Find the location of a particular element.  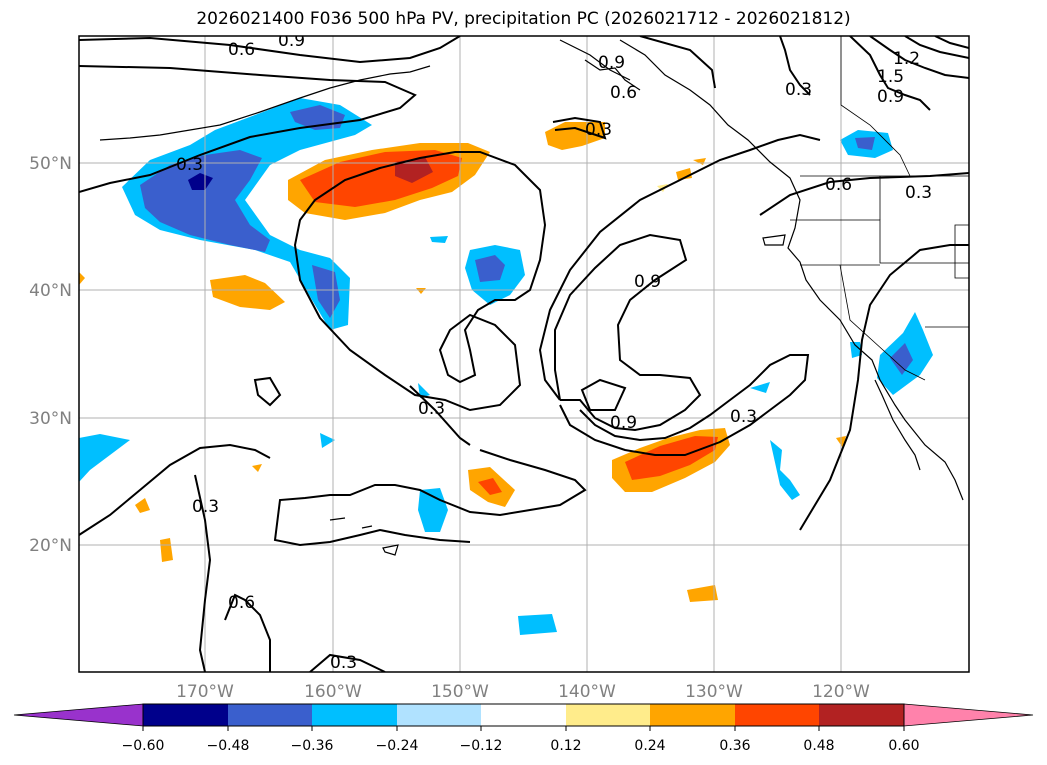

lon-labels: 170°W 160°W 150°W 140°W 130°W 120°W is located at coordinates (523, 692).